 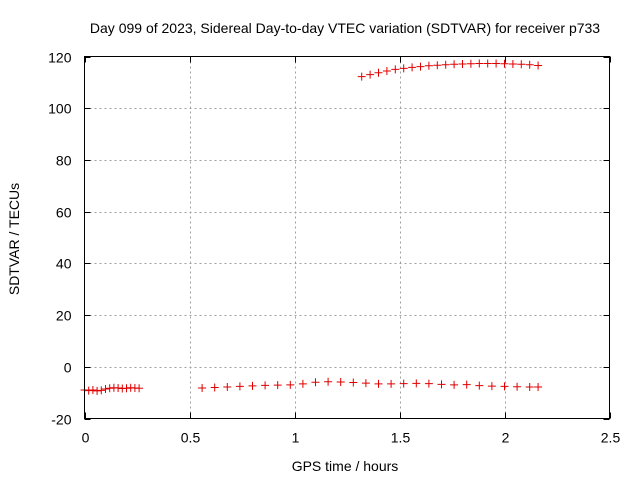 What do you see at coordinates (60, 58) in the screenshot?
I see `y-tick-label: 120` at bounding box center [60, 58].